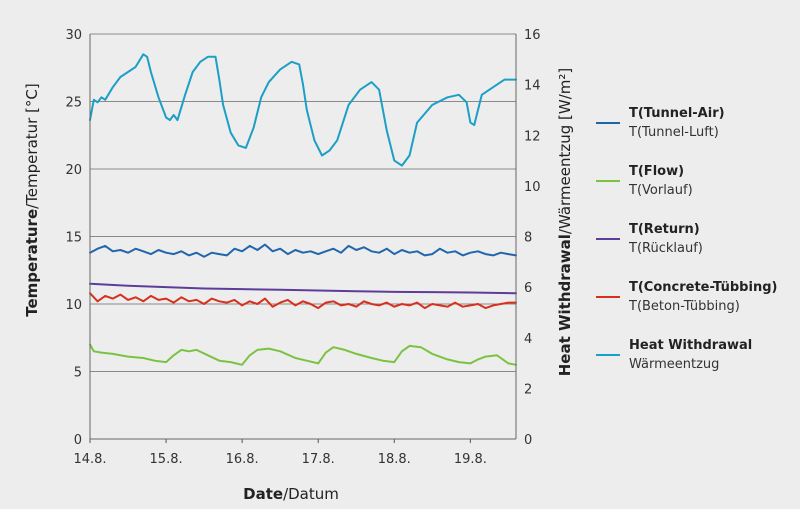  I want to click on legend-label-en: T(Return), so click(664, 229).